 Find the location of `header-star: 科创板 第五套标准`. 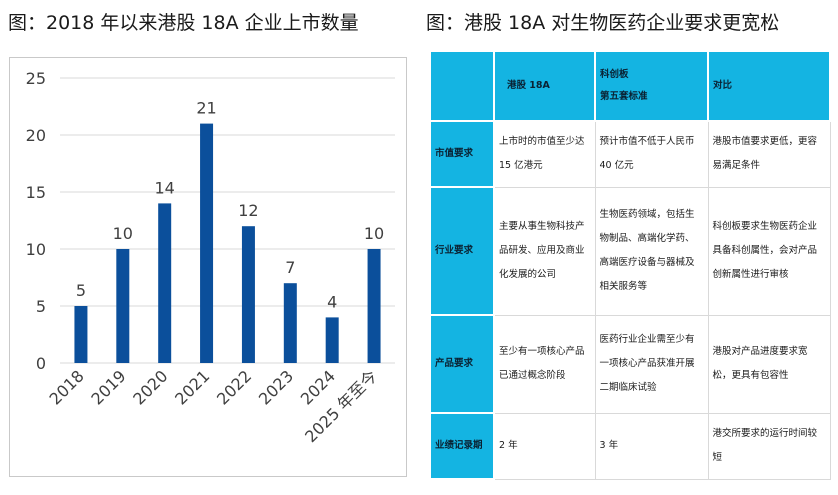

header-star: 科创板 第五套标准 is located at coordinates (651, 86).